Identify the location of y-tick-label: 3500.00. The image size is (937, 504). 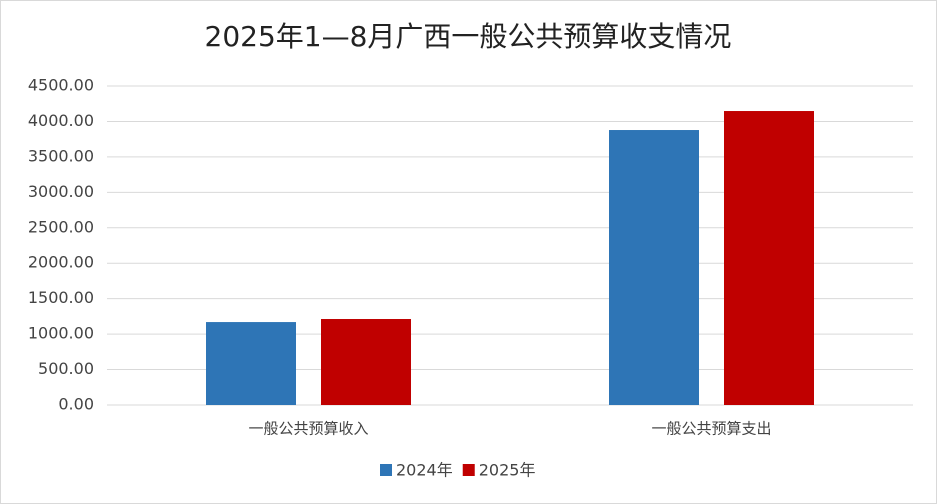
(61, 155).